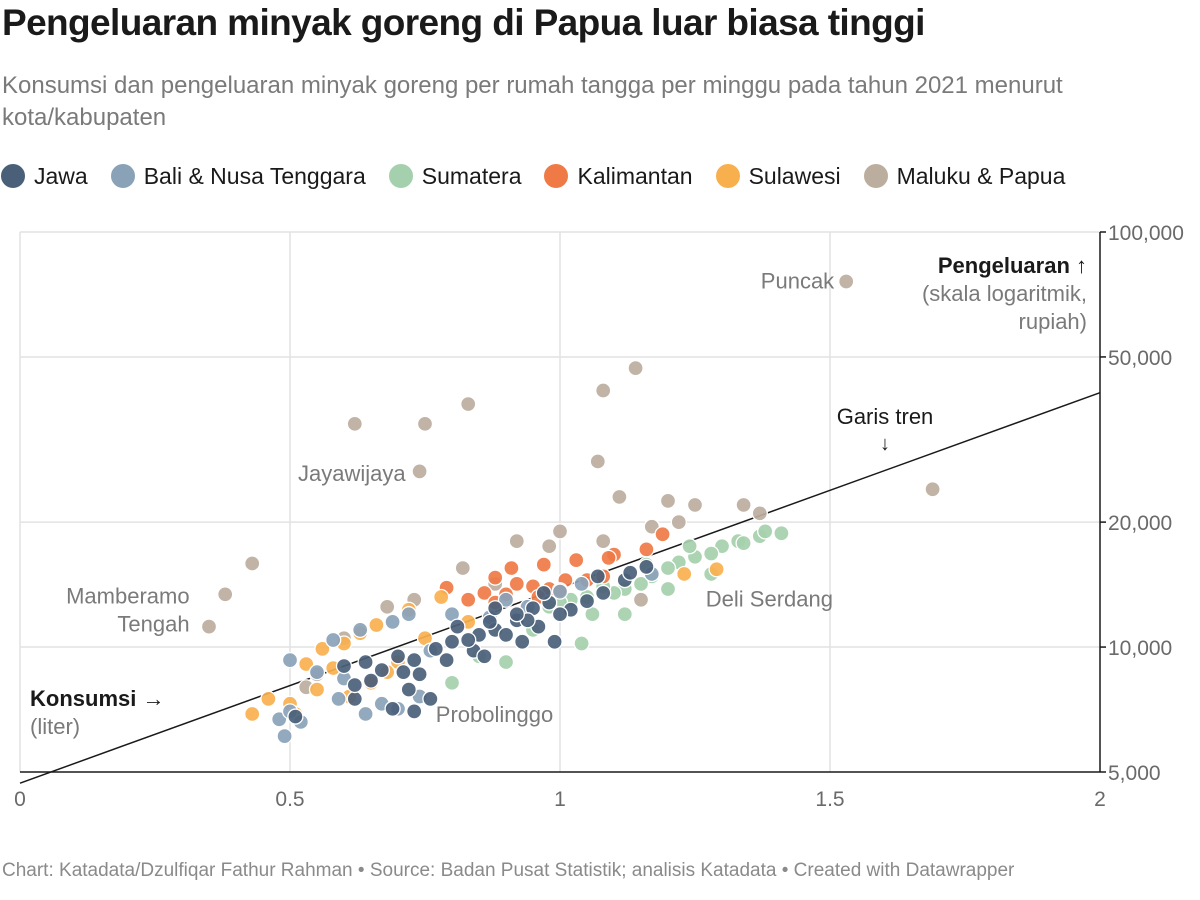  Describe the element at coordinates (153, 623) in the screenshot. I see `point-annotation: Tengah` at that location.